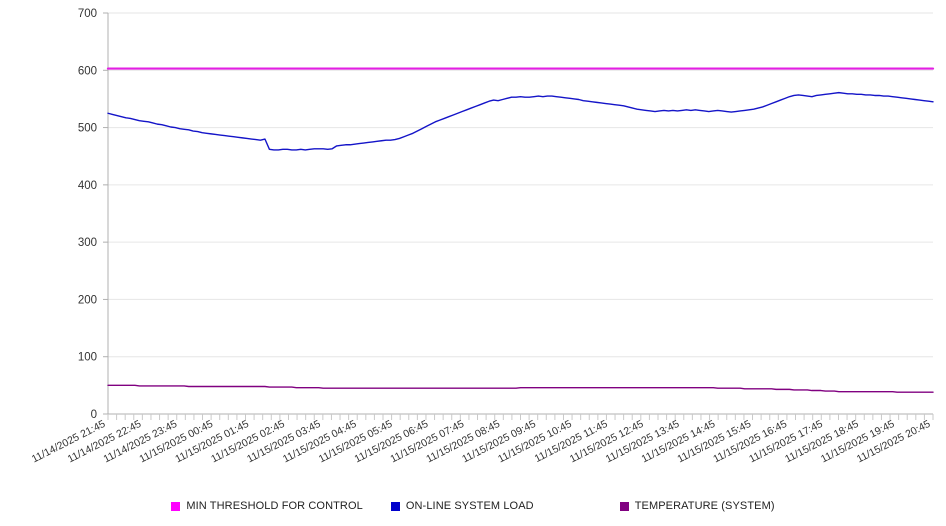 The height and width of the screenshot is (526, 946). I want to click on y-tick-label: 700, so click(87, 14).